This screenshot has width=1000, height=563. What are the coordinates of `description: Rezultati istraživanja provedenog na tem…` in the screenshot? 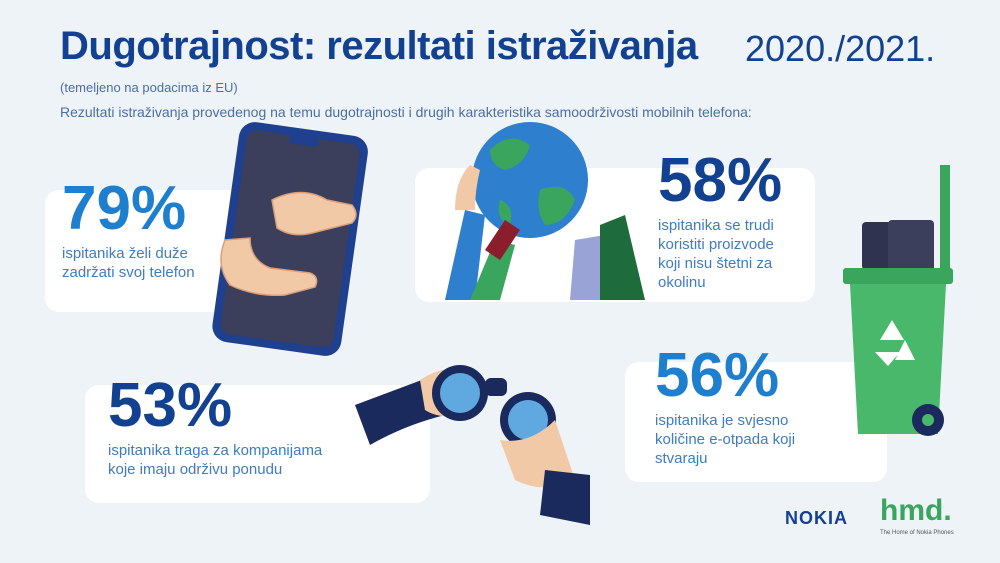 It's located at (406, 112).